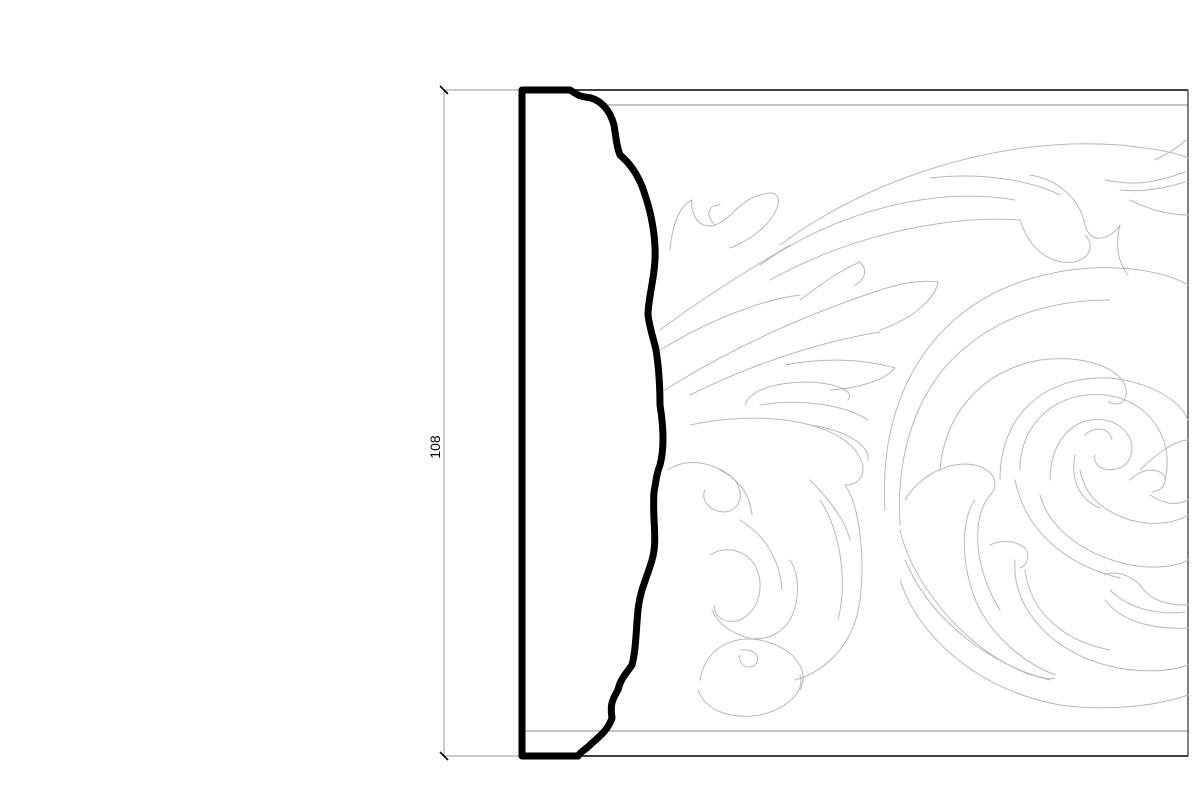 Image resolution: width=1200 pixels, height=800 pixels. What do you see at coordinates (444, 90) in the screenshot?
I see `dimension-tick-top` at bounding box center [444, 90].